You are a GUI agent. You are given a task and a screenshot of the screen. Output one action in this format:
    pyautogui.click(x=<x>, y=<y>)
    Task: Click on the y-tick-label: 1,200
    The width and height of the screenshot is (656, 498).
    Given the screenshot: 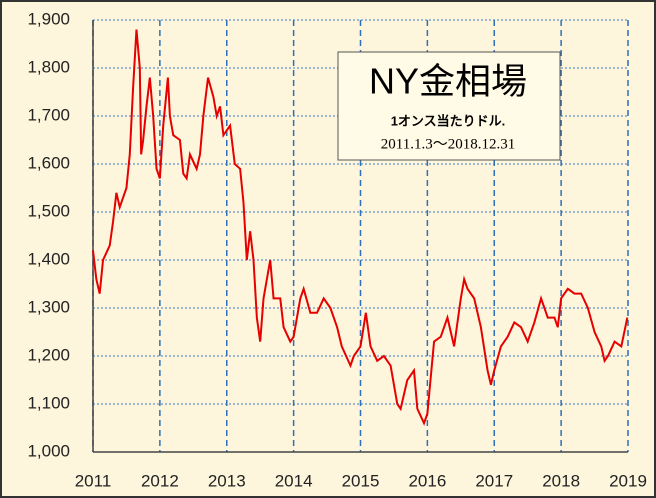 What is the action you would take?
    pyautogui.click(x=48, y=354)
    